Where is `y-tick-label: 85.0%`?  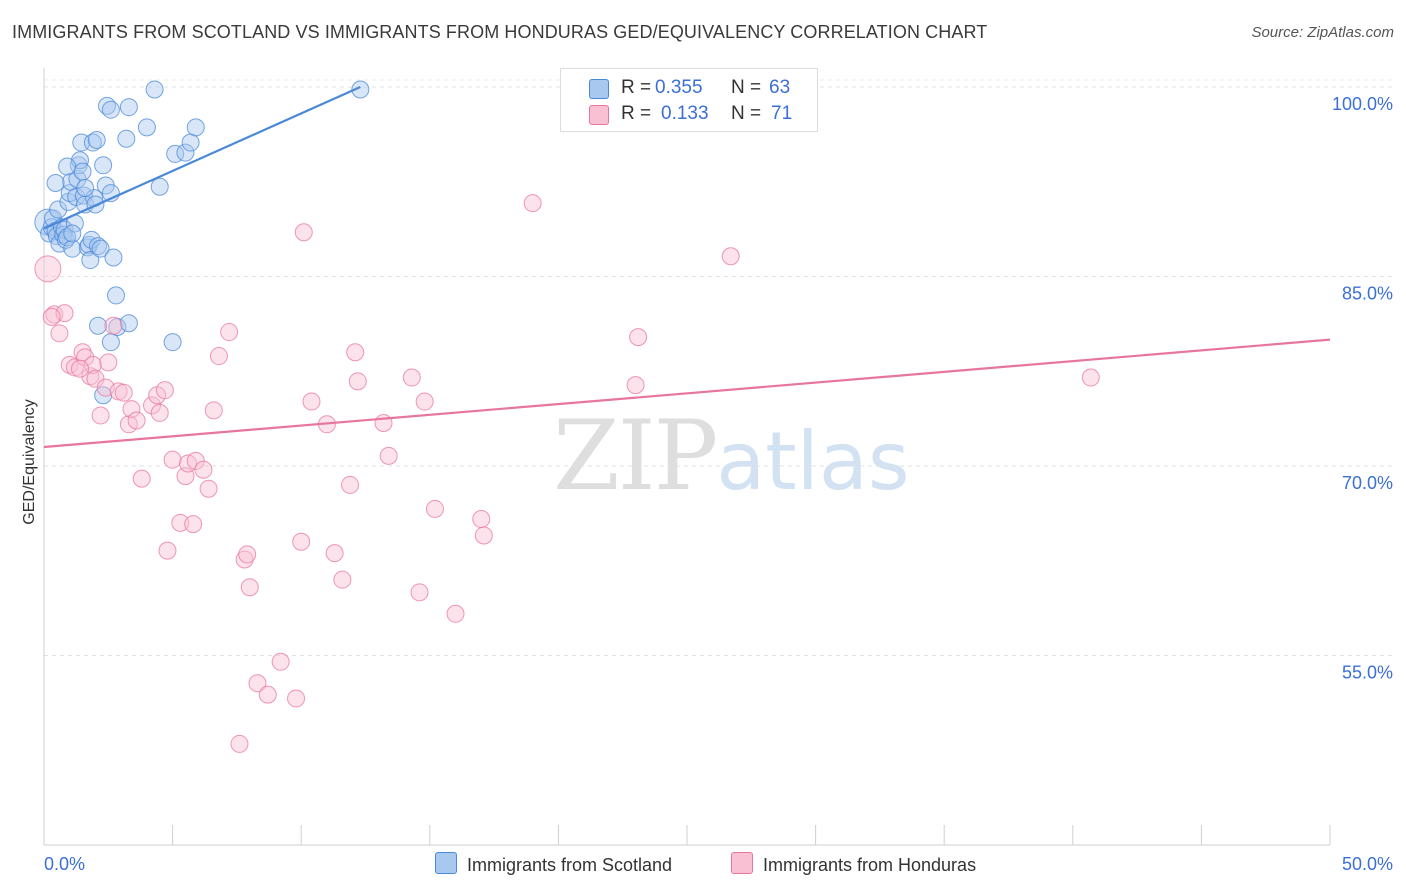
y-tick-label: 85.0% is located at coordinates (1367, 293).